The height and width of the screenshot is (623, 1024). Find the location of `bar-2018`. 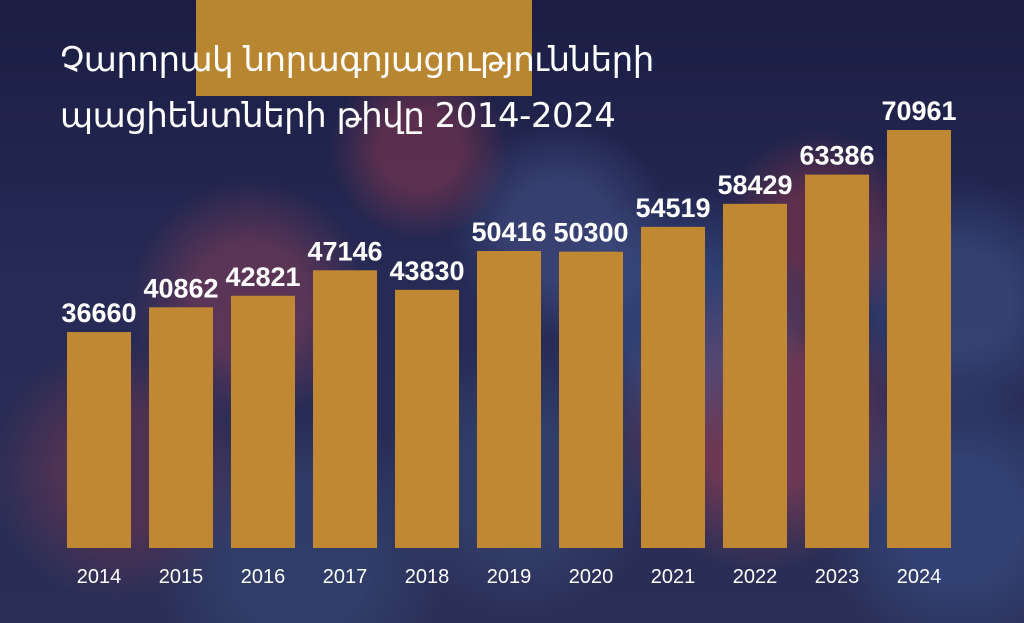

bar-2018 is located at coordinates (427, 418).